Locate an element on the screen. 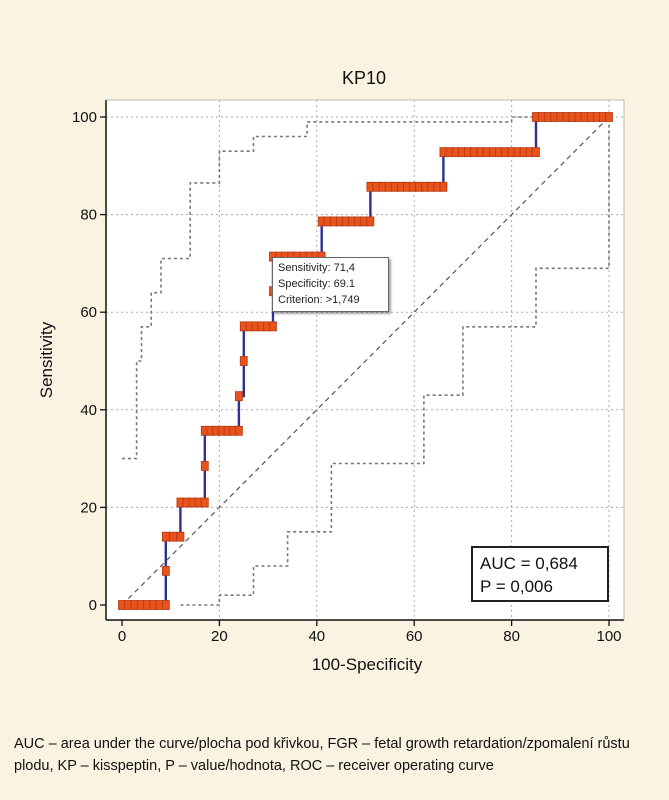  tooltip-specificity: Specificity: 69.1 is located at coordinates (317, 284).